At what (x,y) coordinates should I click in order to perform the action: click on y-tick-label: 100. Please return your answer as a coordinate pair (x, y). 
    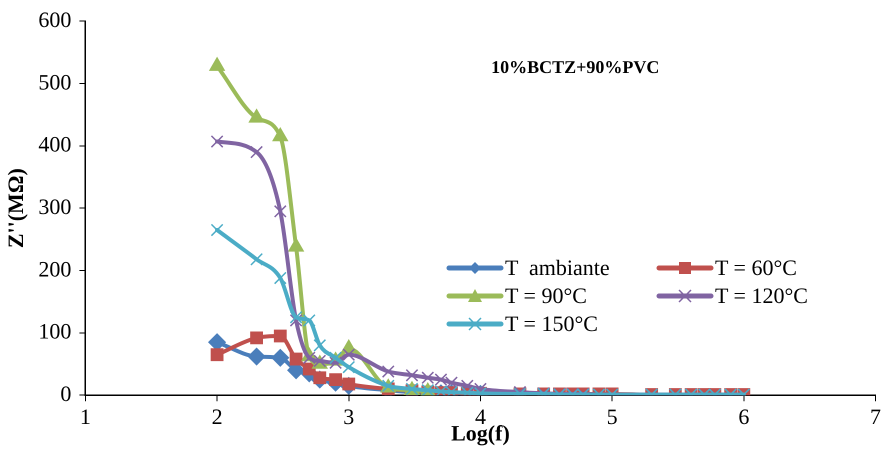
    Looking at the image, I should click on (55, 331).